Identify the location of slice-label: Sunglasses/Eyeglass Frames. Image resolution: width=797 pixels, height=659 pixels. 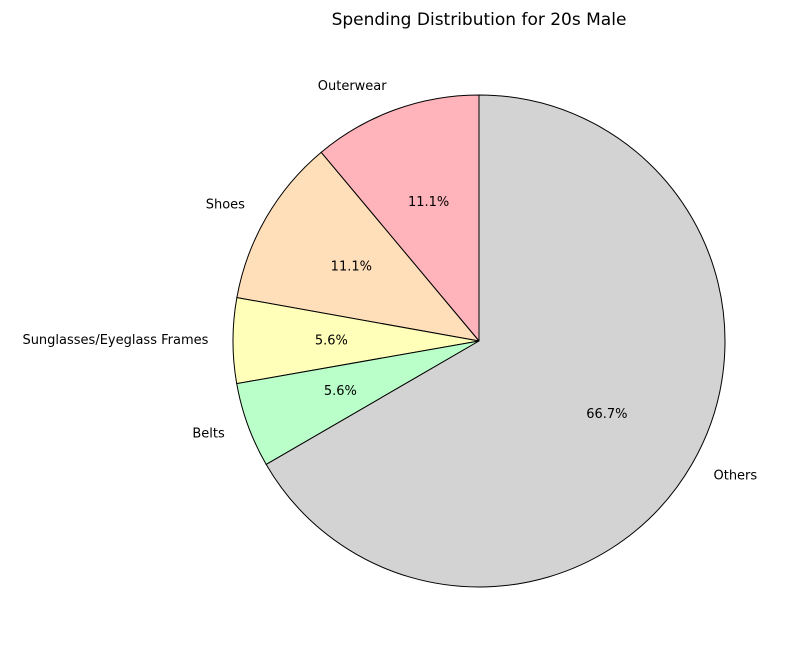
(115, 340).